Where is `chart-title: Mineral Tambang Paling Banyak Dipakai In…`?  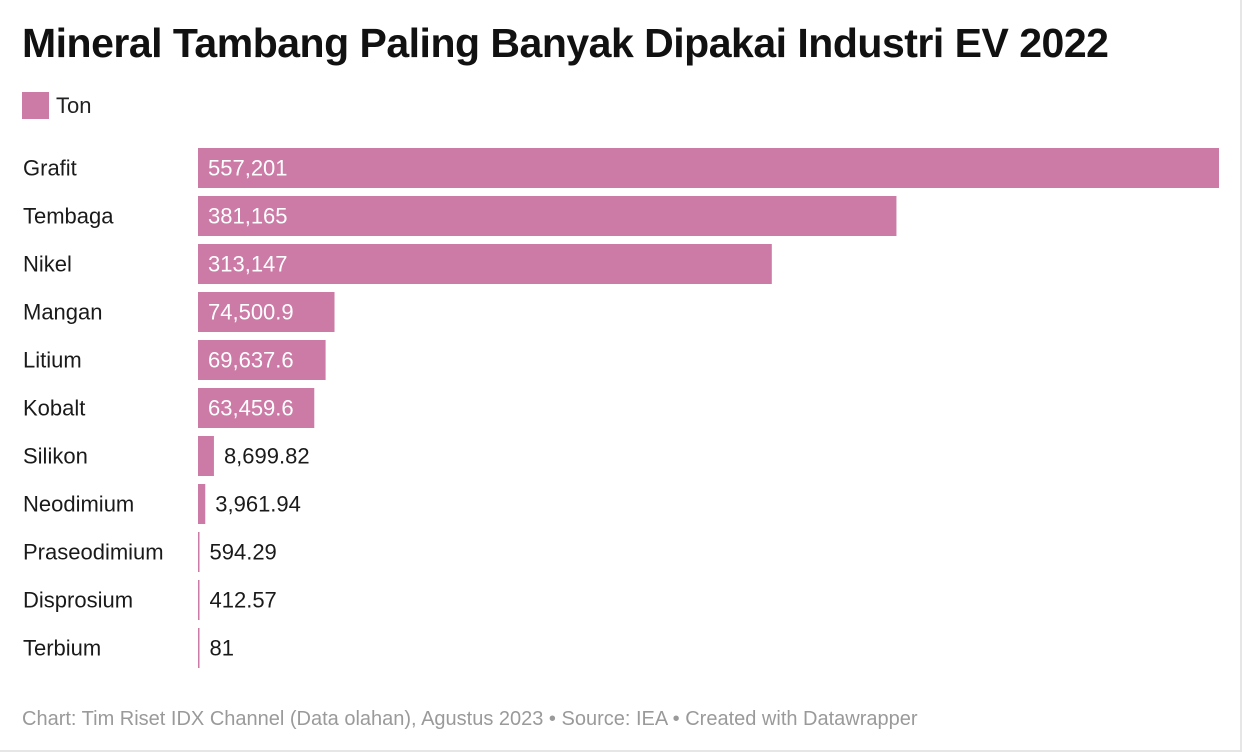 chart-title: Mineral Tambang Paling Banyak Dipakai In… is located at coordinates (565, 43).